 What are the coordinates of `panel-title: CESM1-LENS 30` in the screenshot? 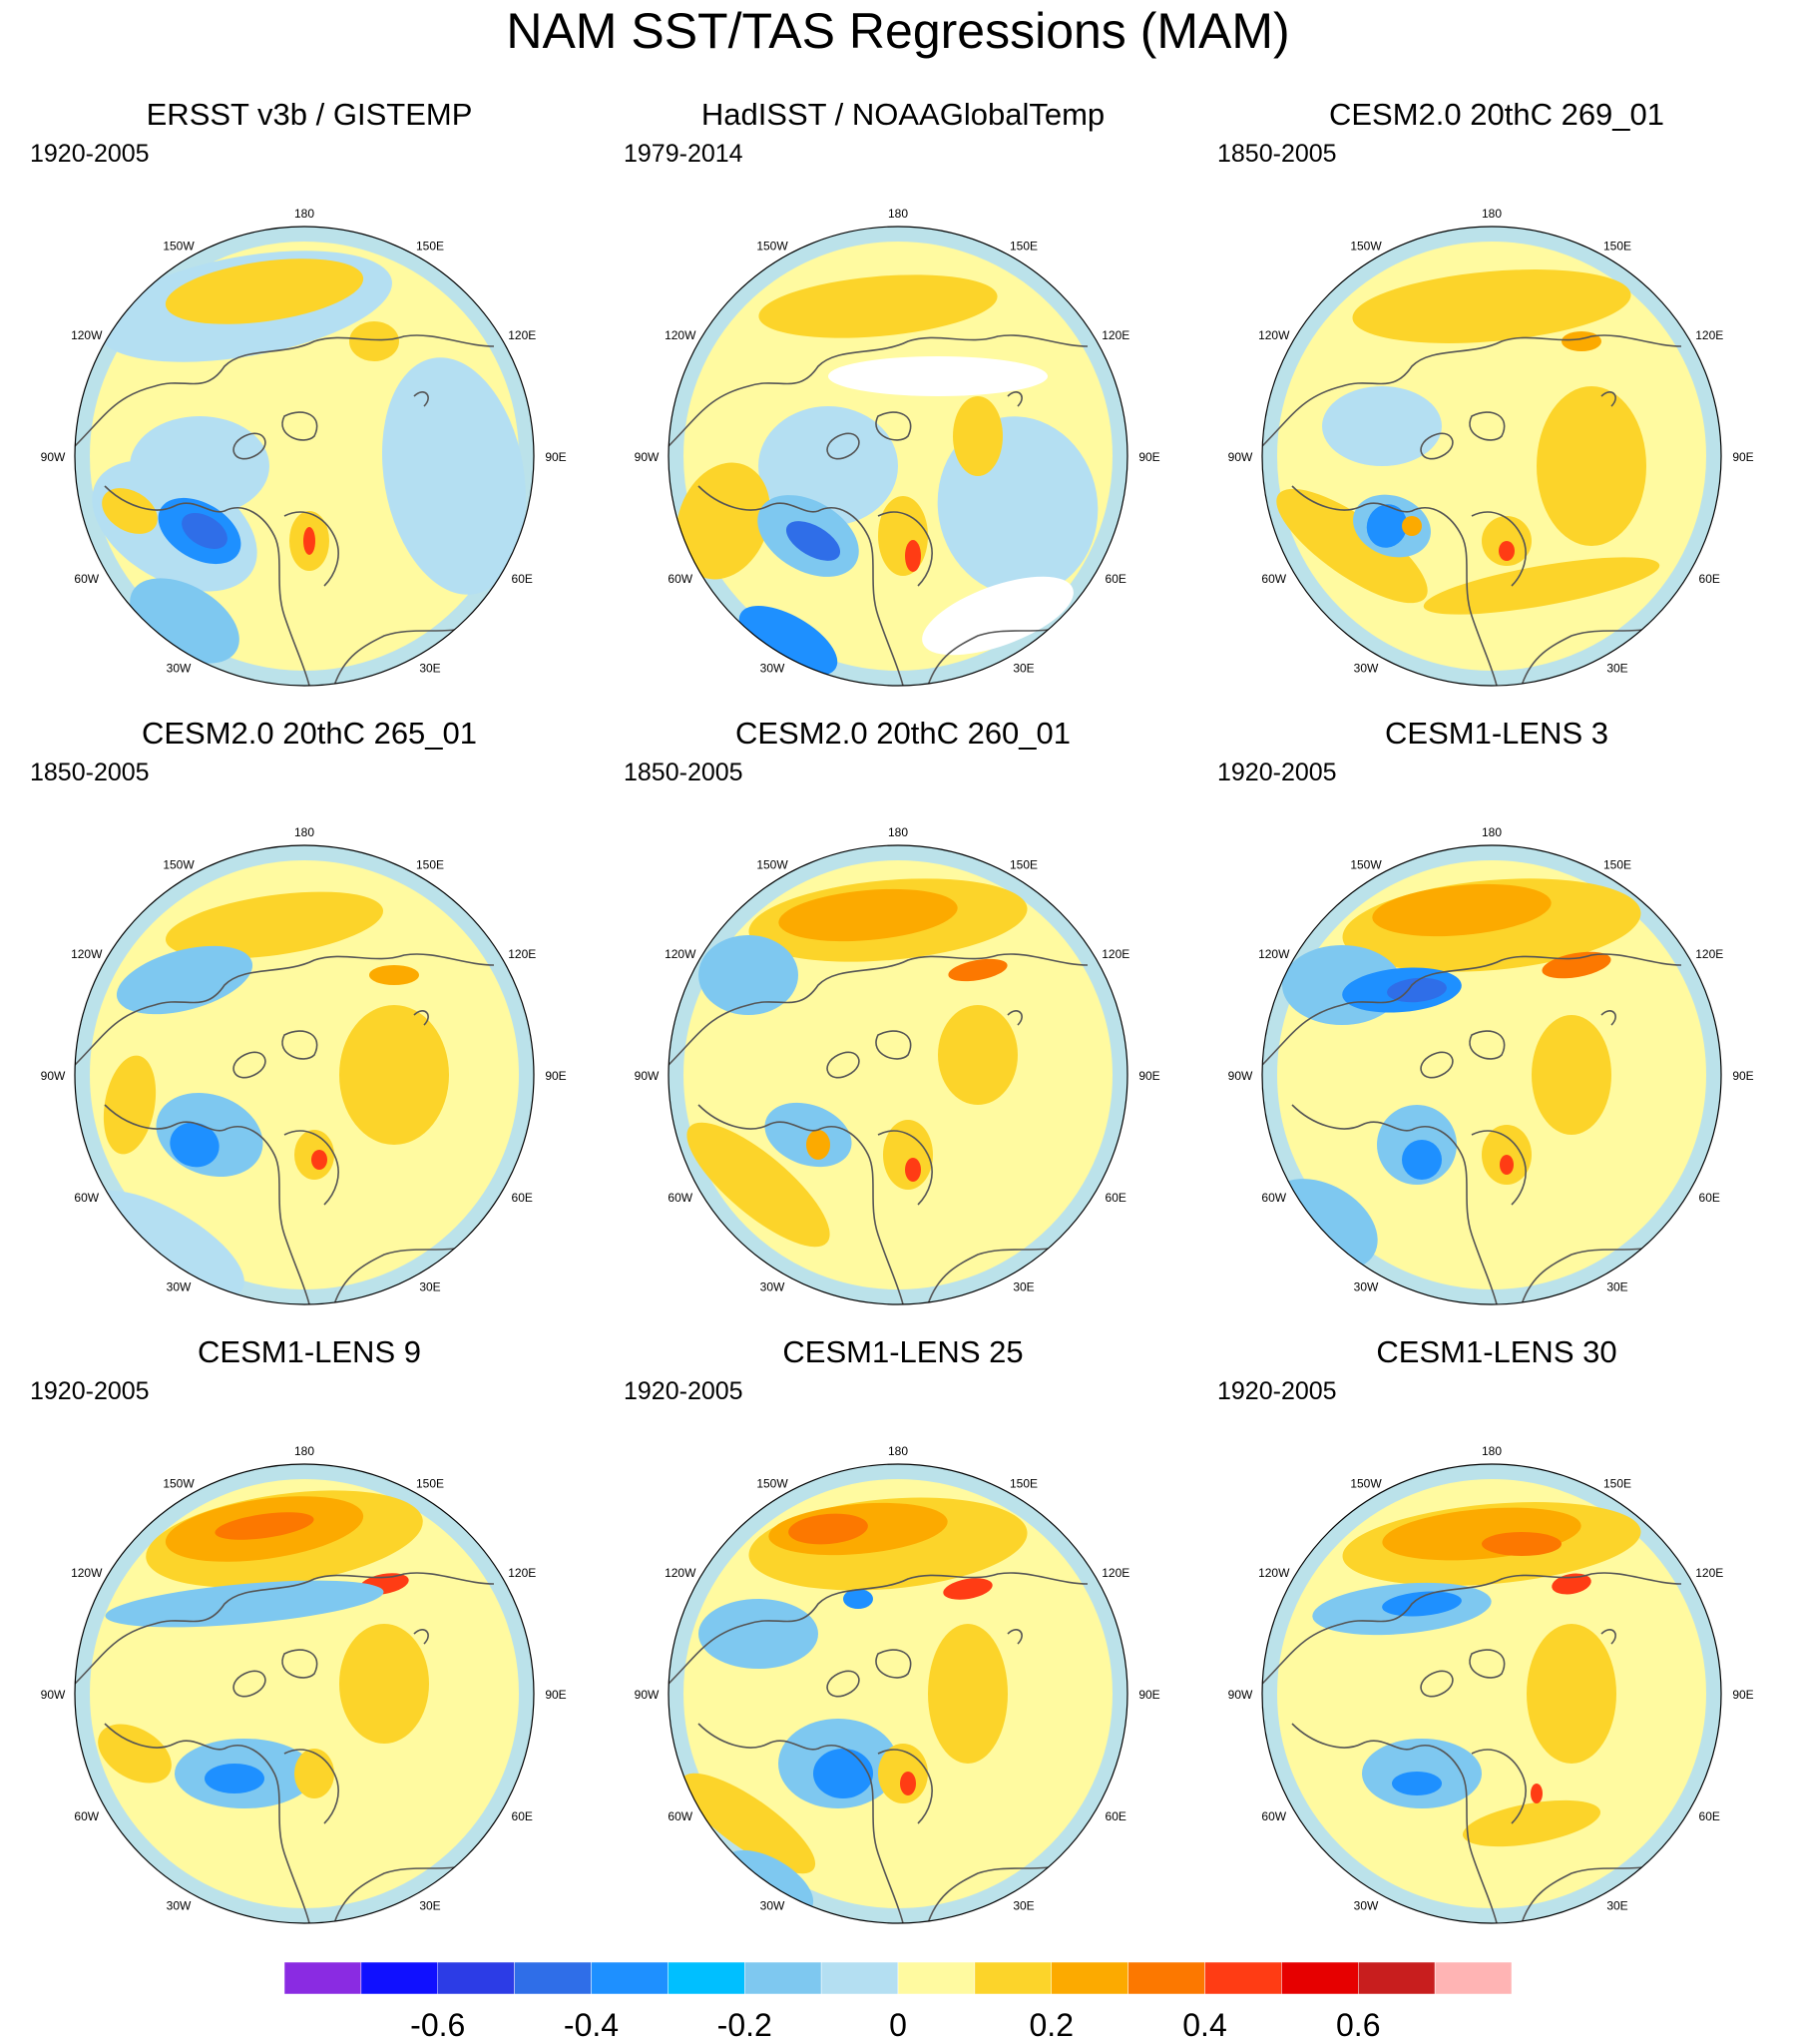 It's located at (1496, 1351).